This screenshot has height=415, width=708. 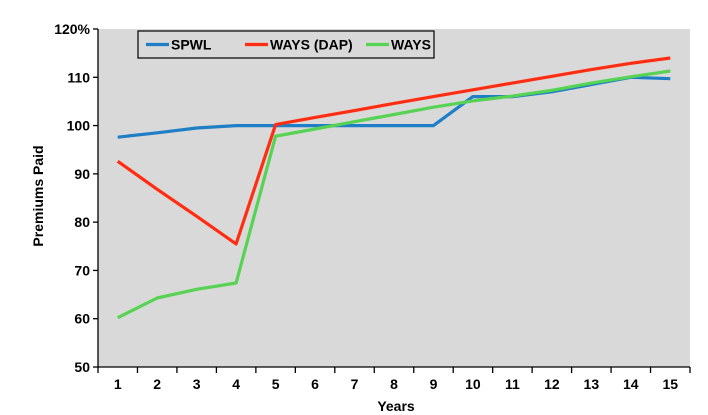 I want to click on legend: SPWL WAYS (DAP) WAYS, so click(x=286, y=44).